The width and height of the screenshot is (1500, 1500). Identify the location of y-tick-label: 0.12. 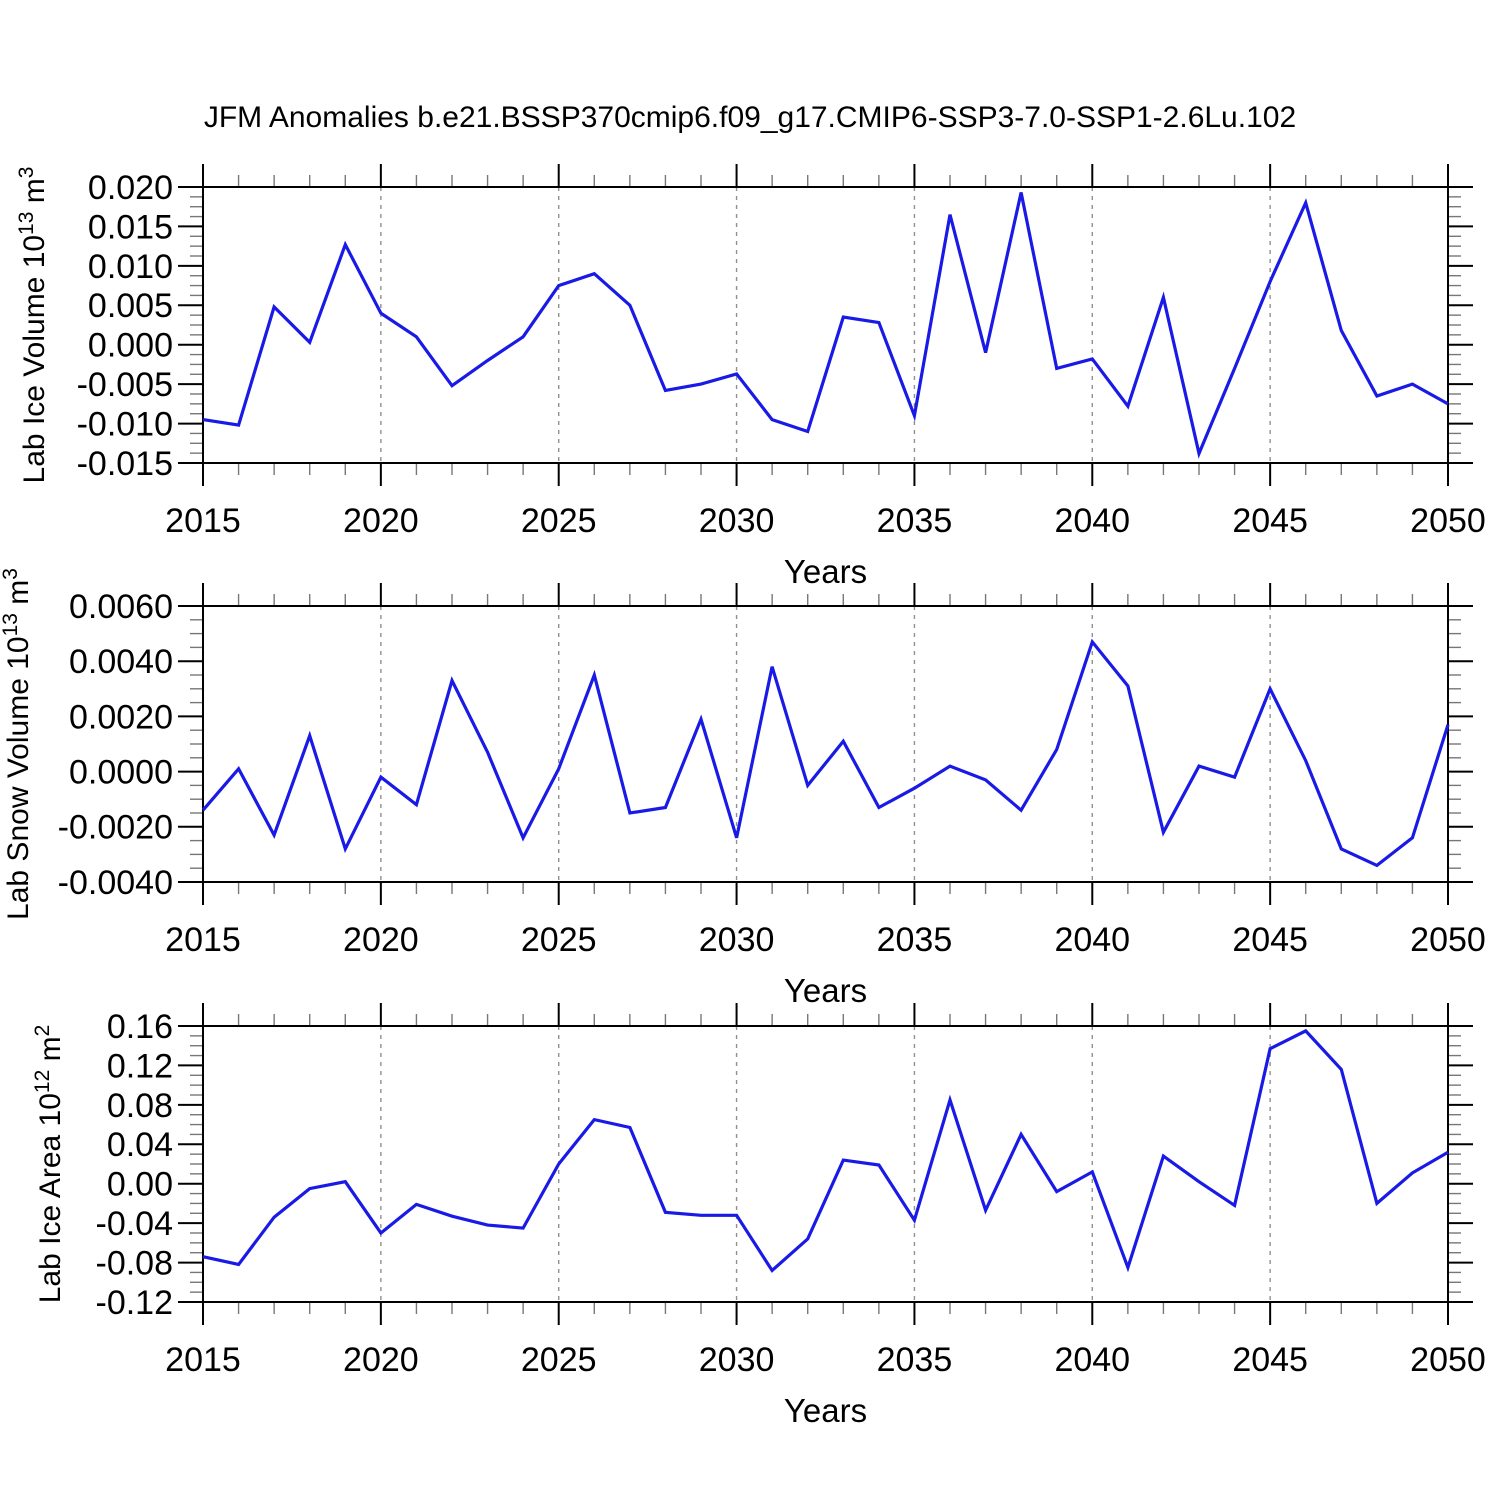
(140, 1066).